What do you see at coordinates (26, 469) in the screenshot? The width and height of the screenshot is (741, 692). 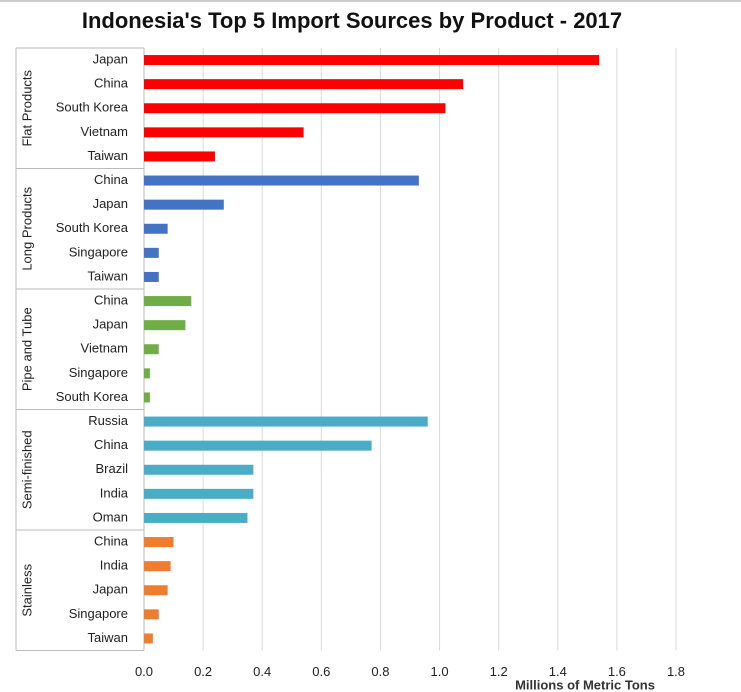 I see `group-label: Semi-finished` at bounding box center [26, 469].